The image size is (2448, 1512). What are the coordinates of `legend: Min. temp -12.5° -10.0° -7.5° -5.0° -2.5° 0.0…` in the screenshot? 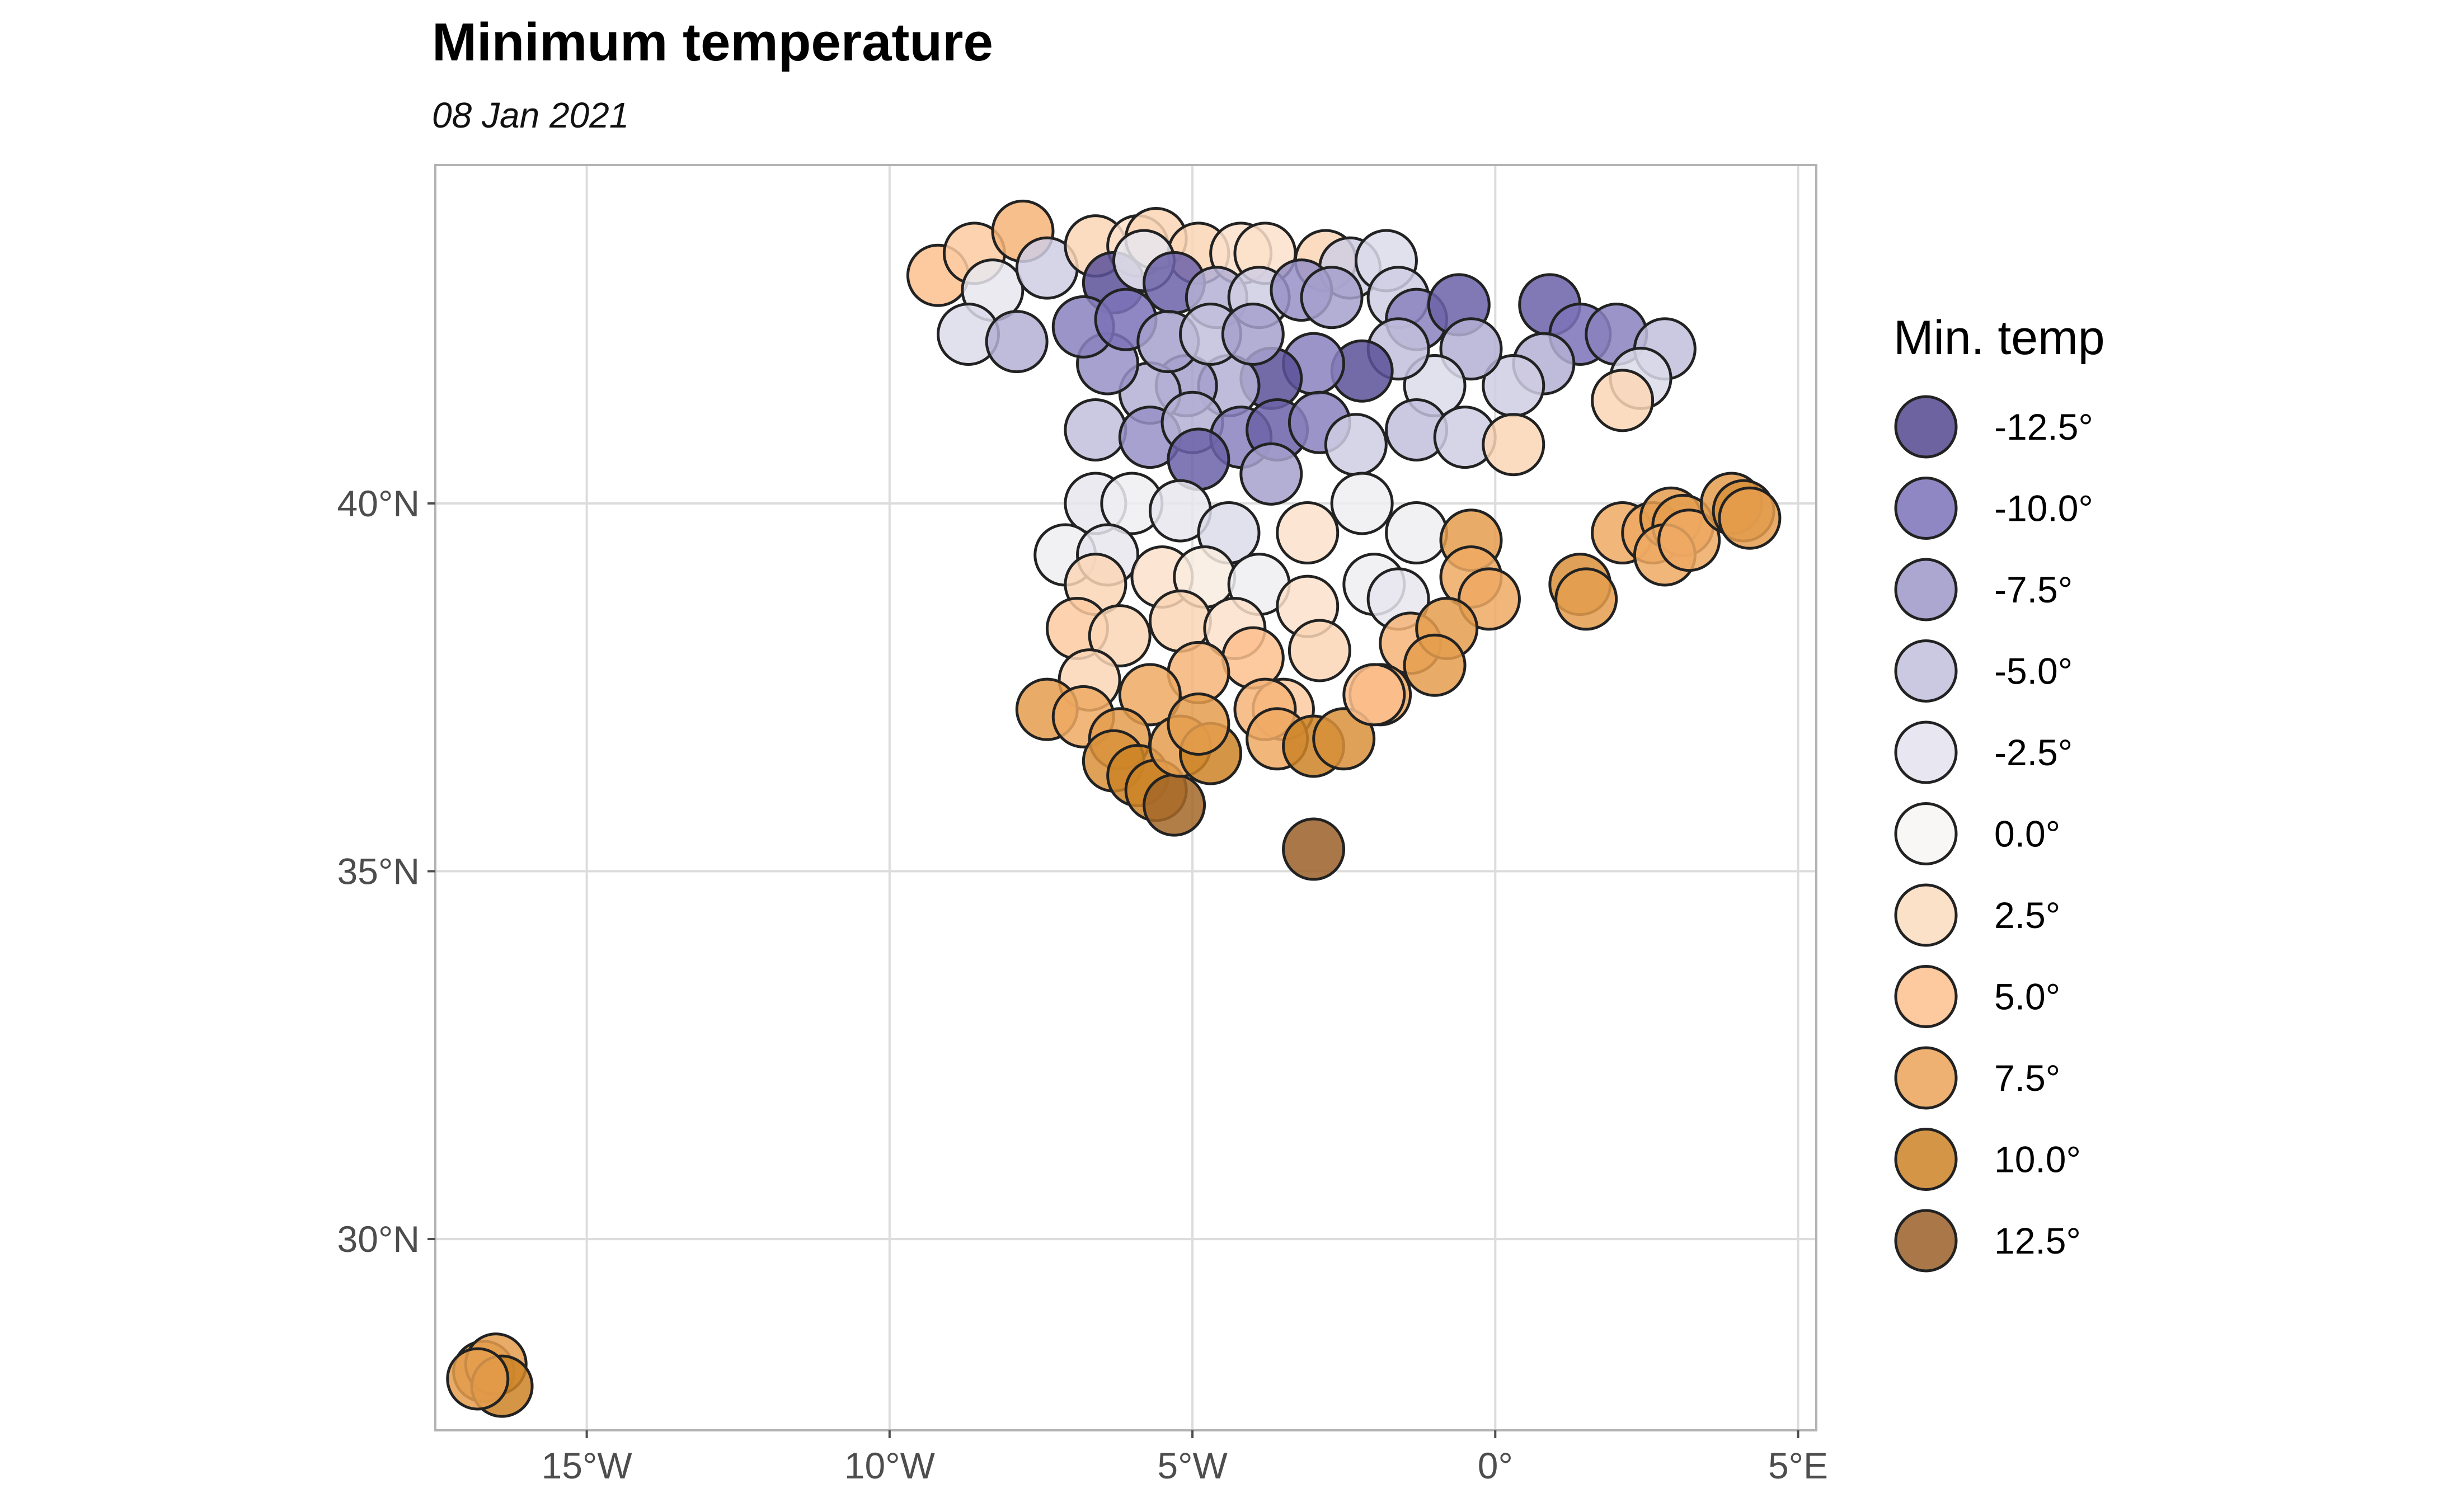 It's located at (1999, 792).